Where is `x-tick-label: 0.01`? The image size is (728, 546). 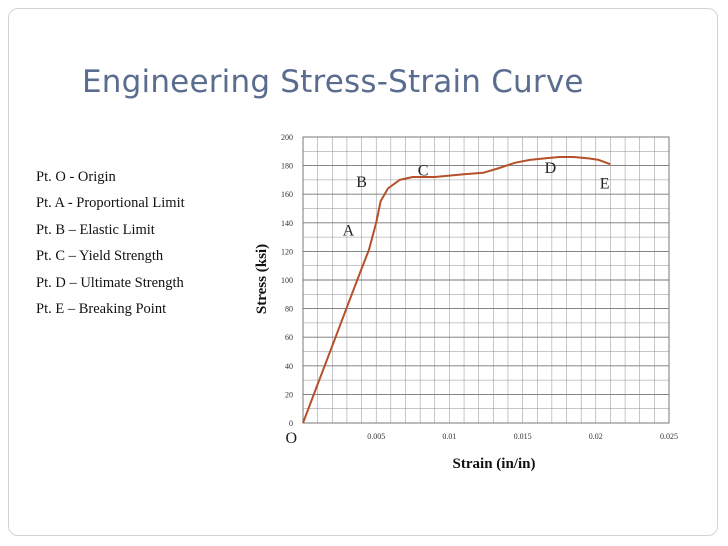 x-tick-label: 0.01 is located at coordinates (449, 436).